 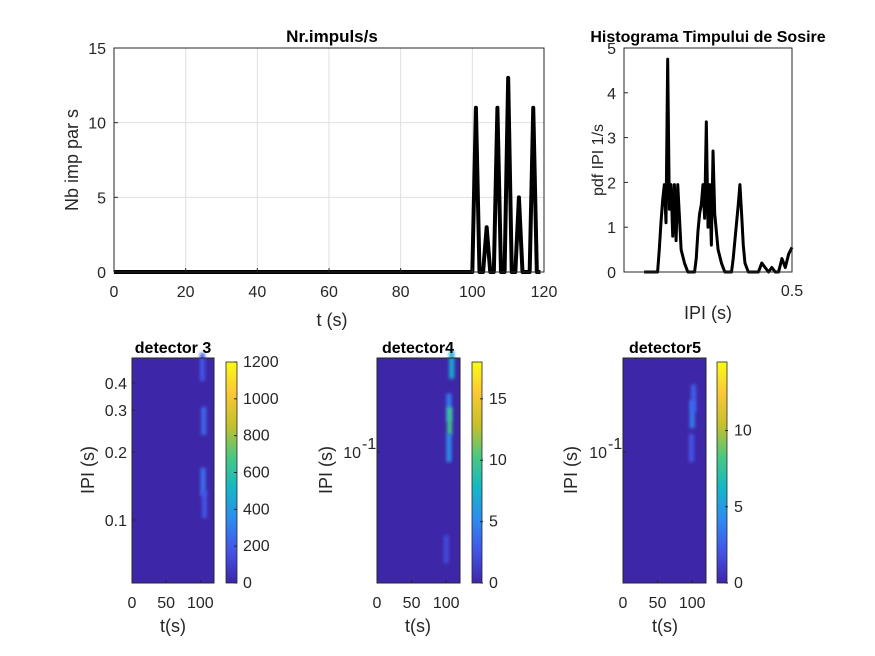 What do you see at coordinates (611, 183) in the screenshot?
I see `ipi-histogram-ytick-label: 2` at bounding box center [611, 183].